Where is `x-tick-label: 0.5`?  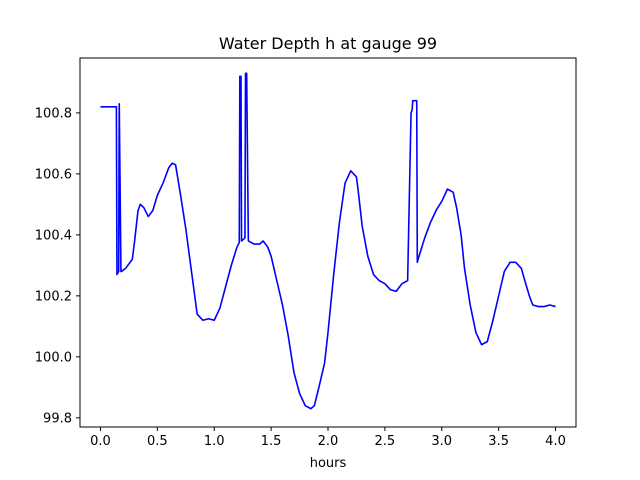 x-tick-label: 0.5 is located at coordinates (157, 441).